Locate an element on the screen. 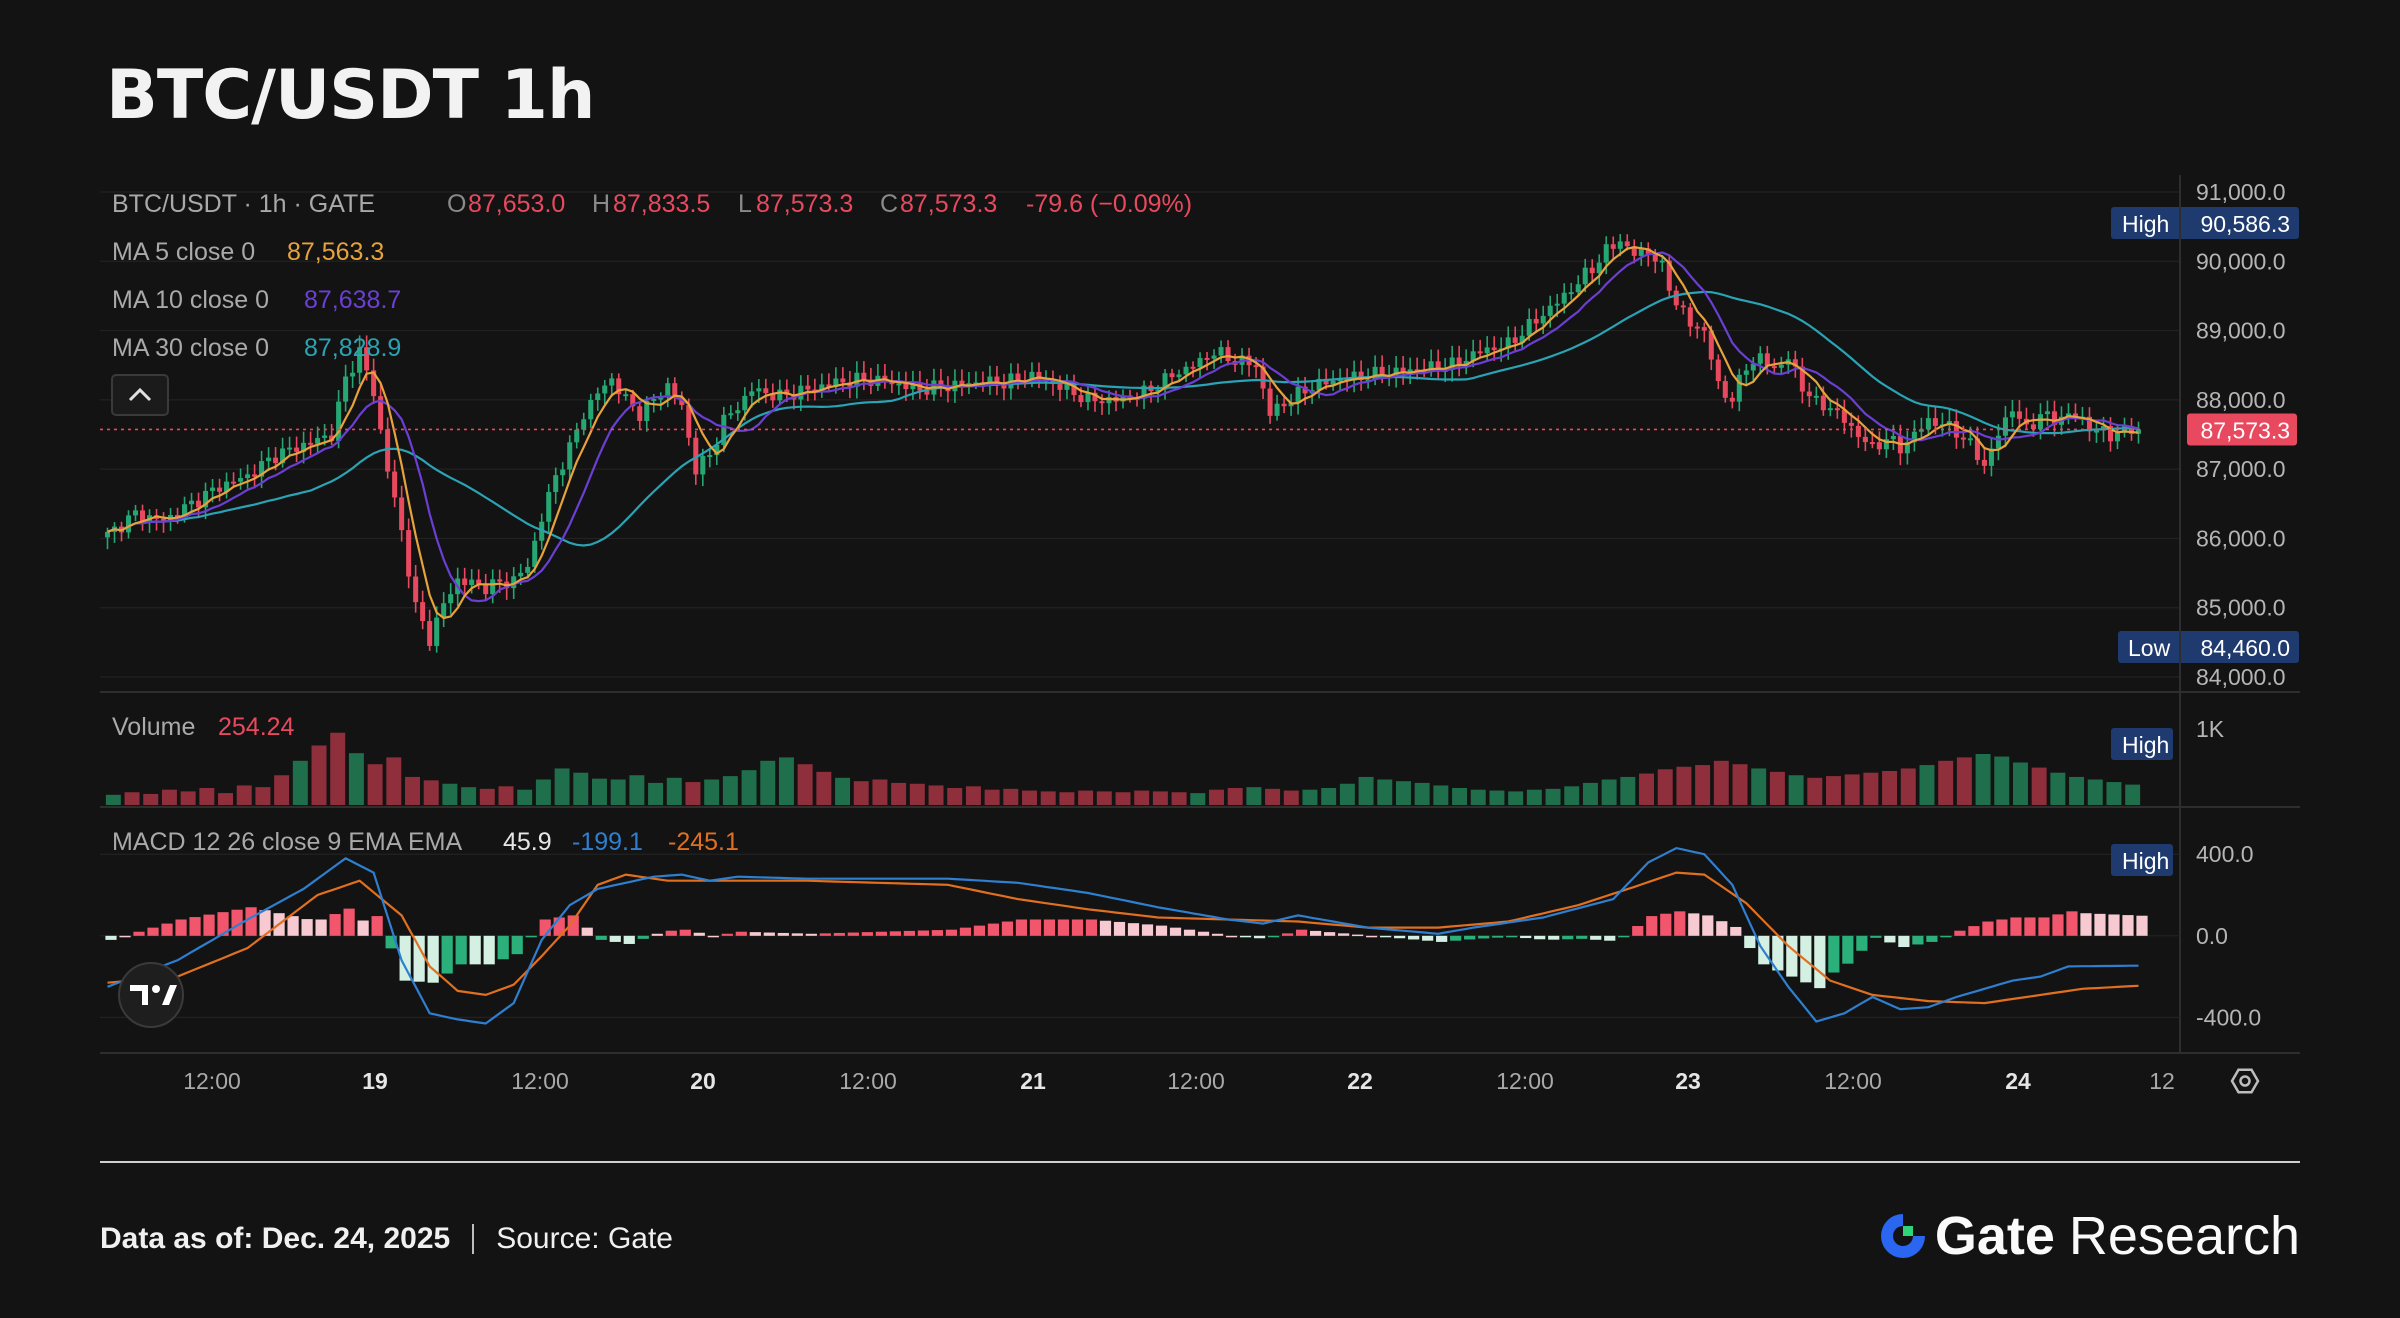 This screenshot has height=1318, width=2400. svg-text: High is located at coordinates (2145, 745).